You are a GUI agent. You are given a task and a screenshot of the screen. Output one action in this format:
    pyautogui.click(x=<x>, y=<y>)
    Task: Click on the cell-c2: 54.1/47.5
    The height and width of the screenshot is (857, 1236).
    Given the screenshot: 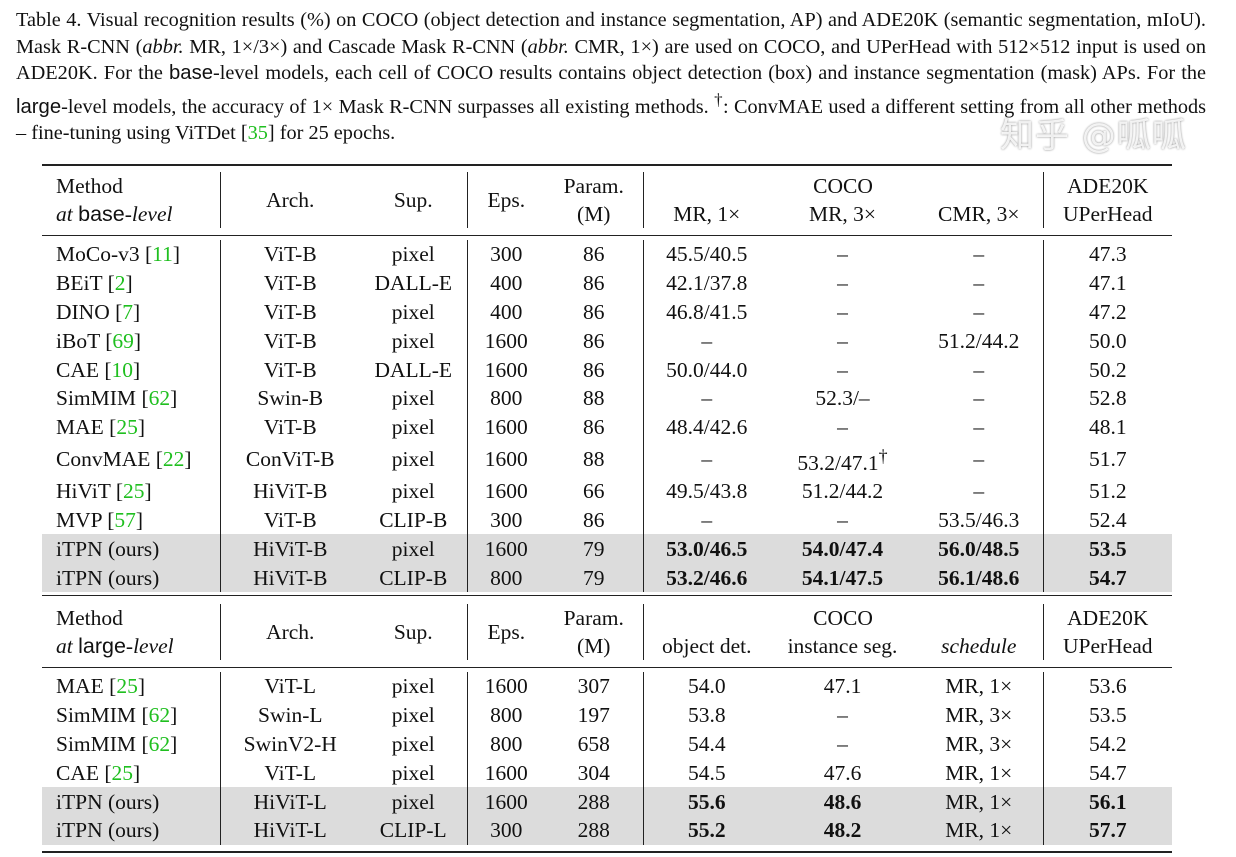 What is the action you would take?
    pyautogui.click(x=842, y=577)
    